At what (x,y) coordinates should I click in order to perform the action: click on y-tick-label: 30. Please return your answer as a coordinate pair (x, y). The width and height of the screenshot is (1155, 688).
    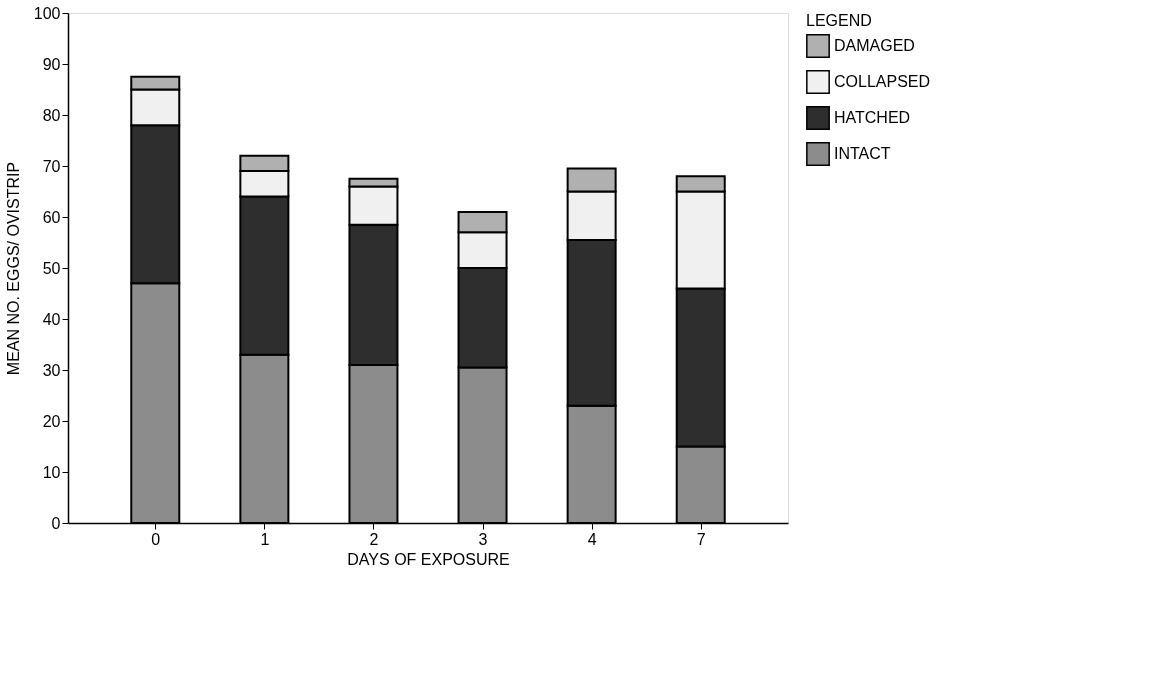
    Looking at the image, I should click on (51, 370).